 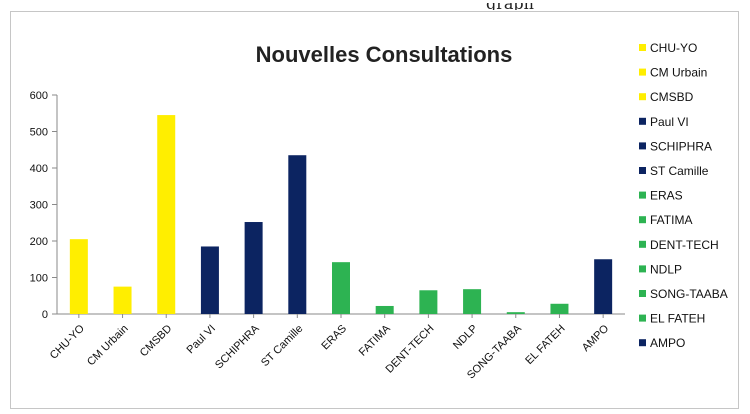 What do you see at coordinates (689, 294) in the screenshot?
I see `legend-label: SONG-TAABA` at bounding box center [689, 294].